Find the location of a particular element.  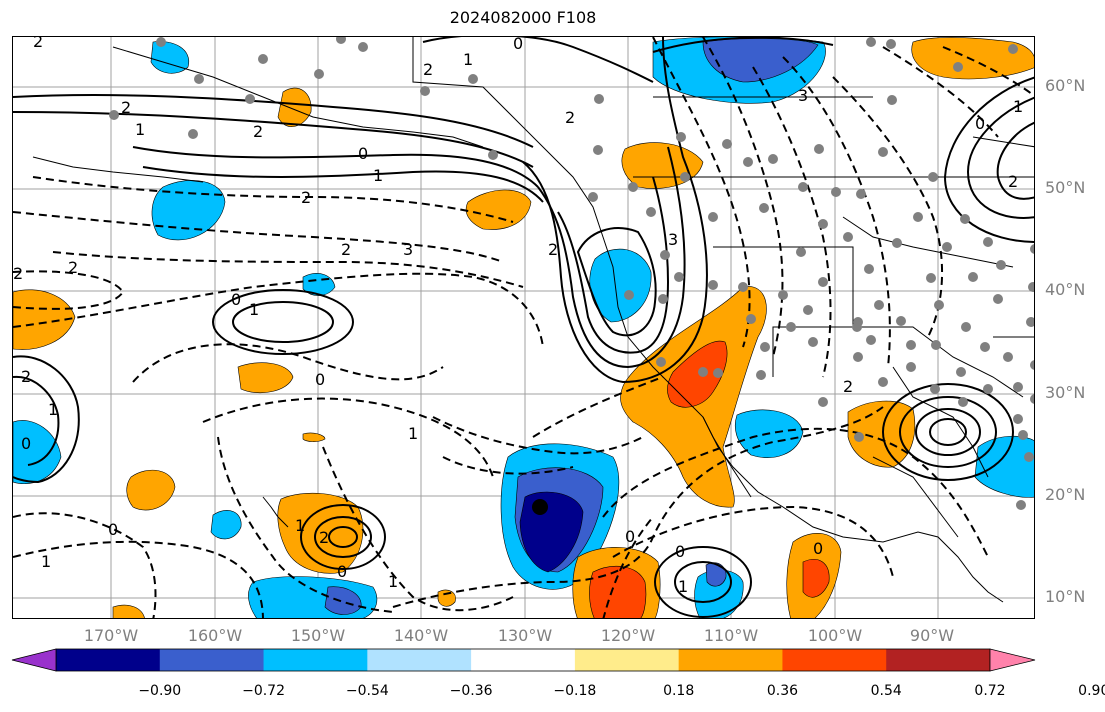

blue-patch-gulf is located at coordinates (188, 210).